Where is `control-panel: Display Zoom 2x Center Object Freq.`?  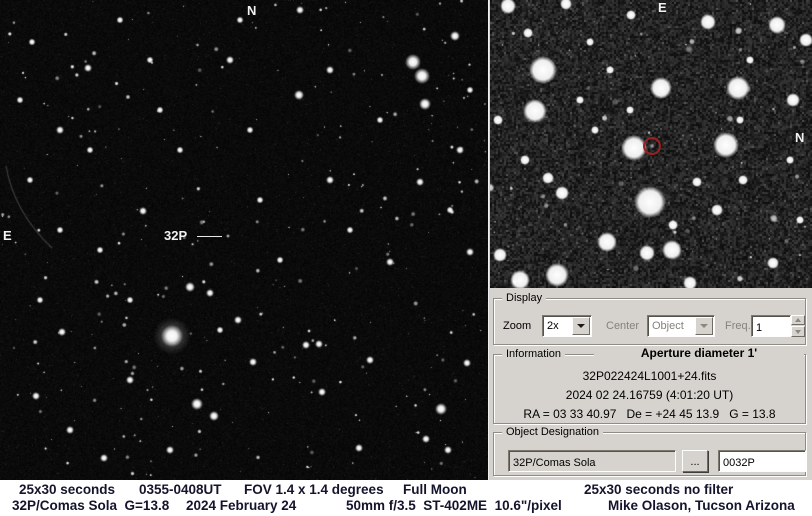
control-panel: Display Zoom 2x Center Object Freq. is located at coordinates (650, 384).